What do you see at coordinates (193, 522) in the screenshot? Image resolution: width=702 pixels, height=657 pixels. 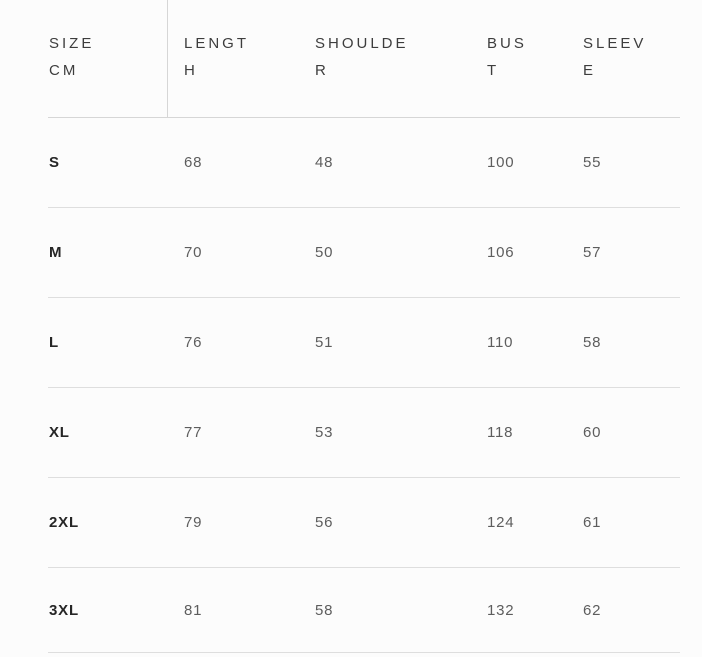 I see `length-value: 79` at bounding box center [193, 522].